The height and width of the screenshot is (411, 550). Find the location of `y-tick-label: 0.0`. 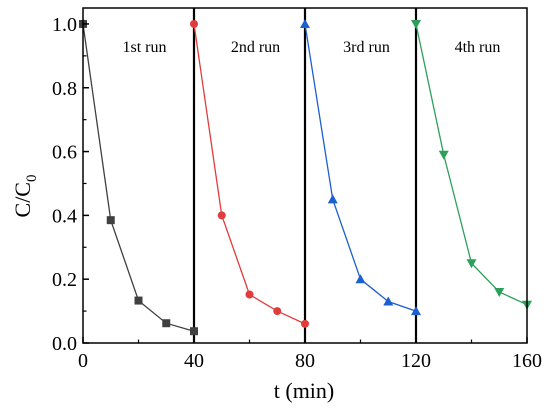

y-tick-label: 0.0 is located at coordinates (64, 344).